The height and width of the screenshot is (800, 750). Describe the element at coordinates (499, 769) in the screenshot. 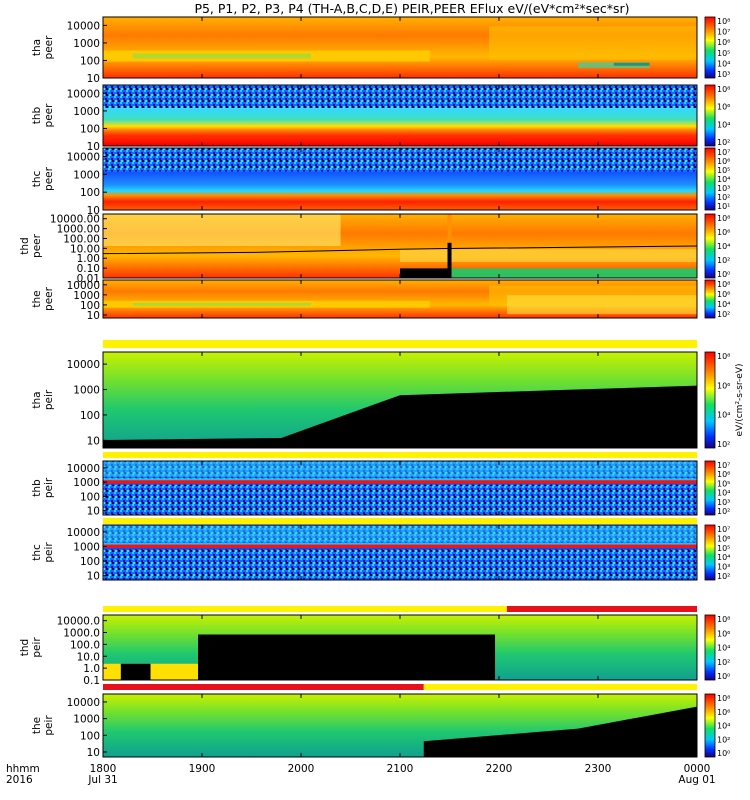

I see `time-tick-label: 2200` at that location.